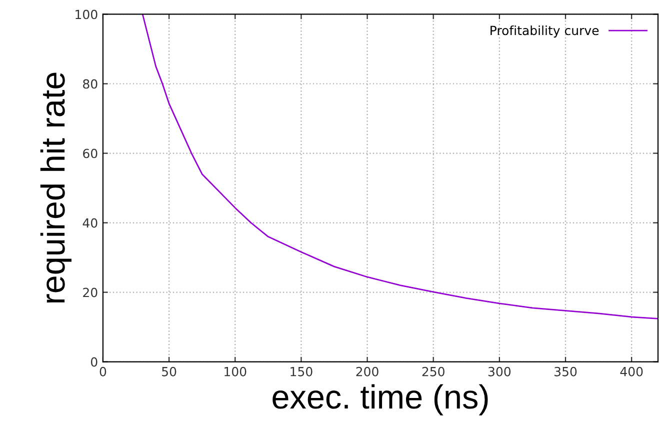 The width and height of the screenshot is (660, 445). I want to click on y-tick-label: 60, so click(90, 153).